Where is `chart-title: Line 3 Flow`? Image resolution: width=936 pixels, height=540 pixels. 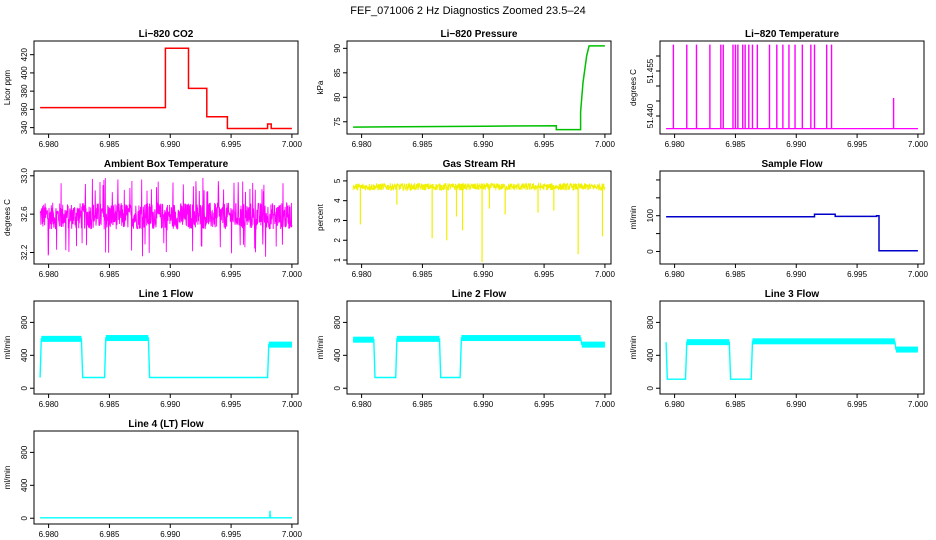
chart-title: Line 3 Flow is located at coordinates (792, 294).